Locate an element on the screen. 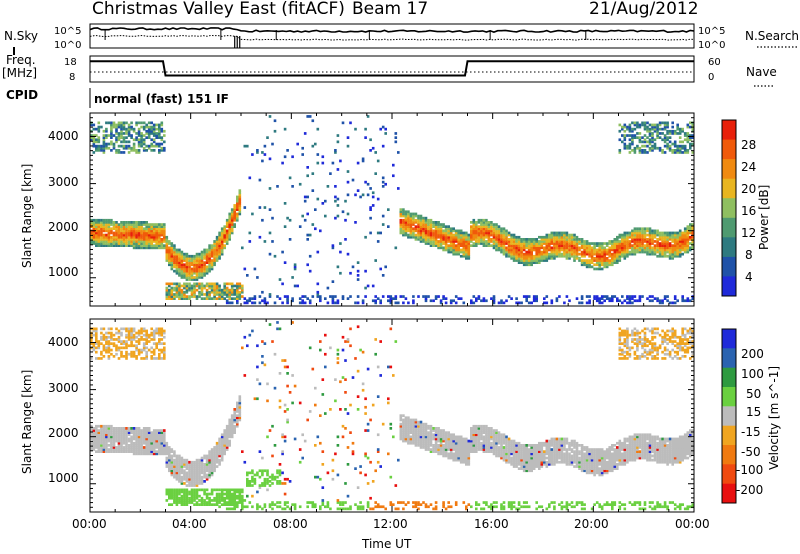  power-cell-1903 is located at coordinates (481, 233).